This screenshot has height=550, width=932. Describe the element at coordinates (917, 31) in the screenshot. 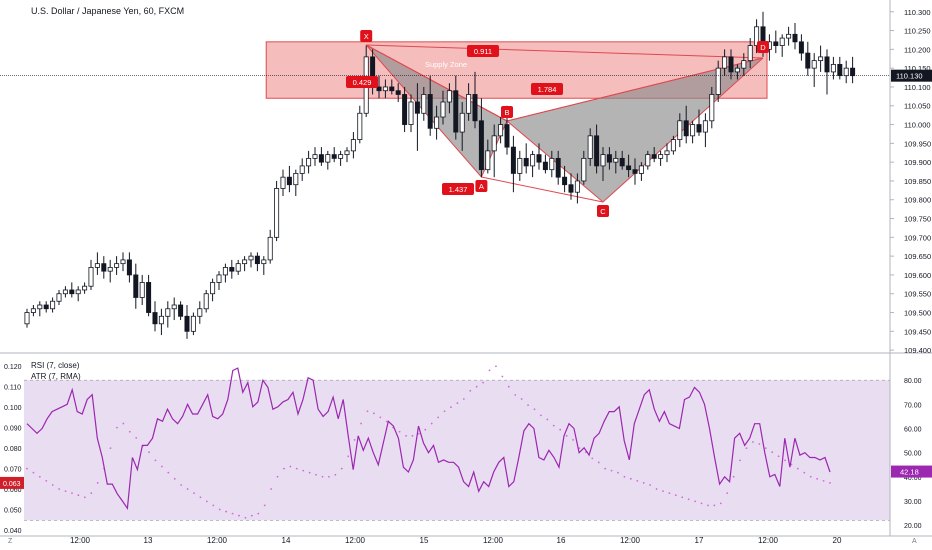

I see `price-tick-label: 110.250` at that location.